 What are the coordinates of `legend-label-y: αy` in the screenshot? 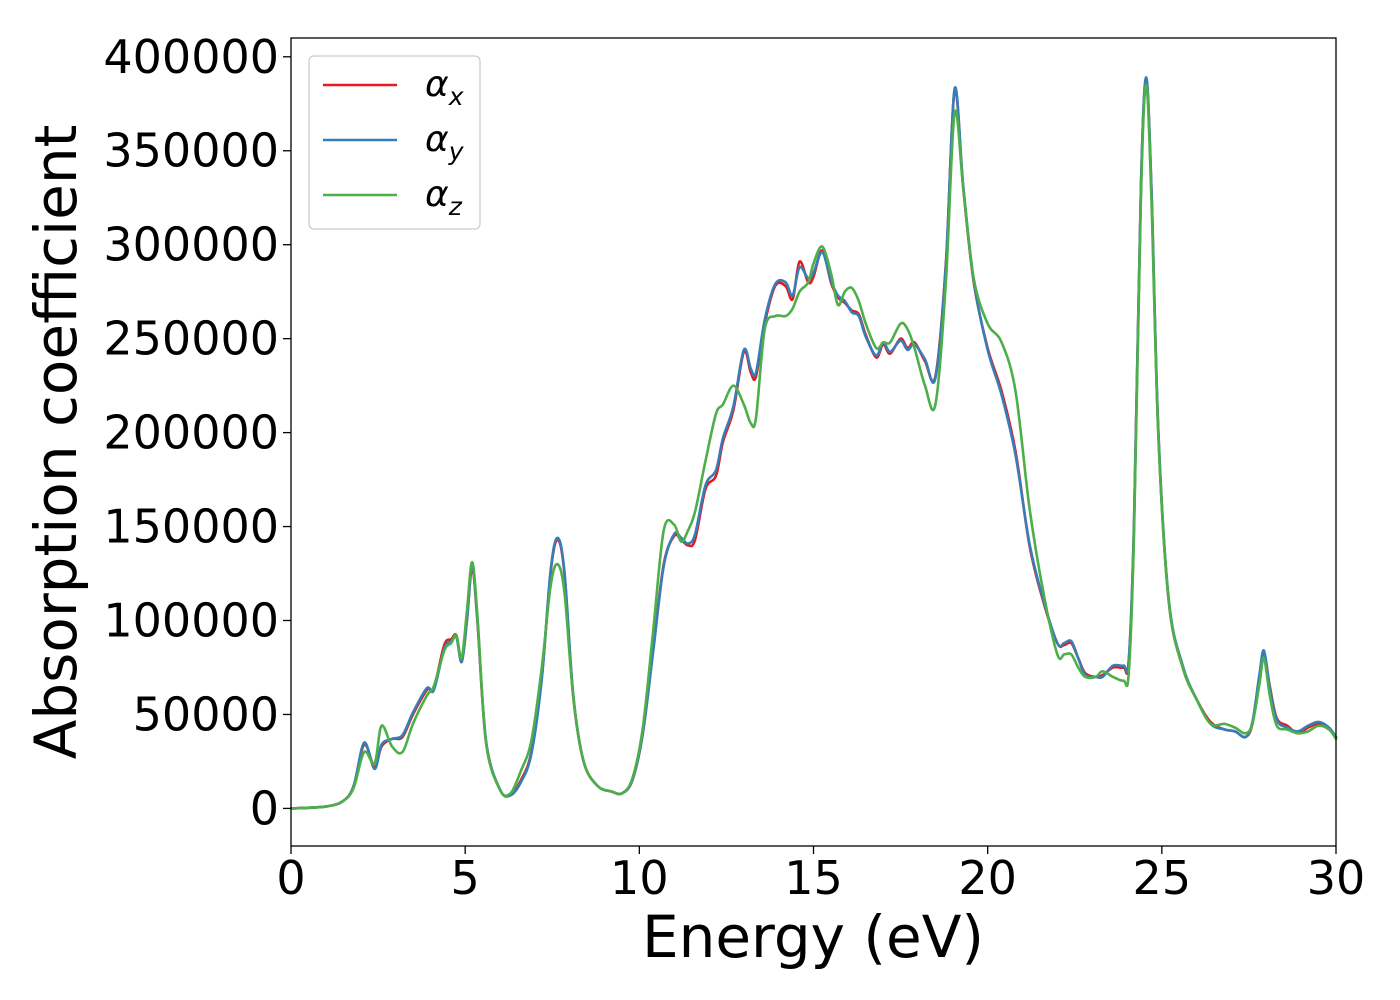 It's located at (445, 142).